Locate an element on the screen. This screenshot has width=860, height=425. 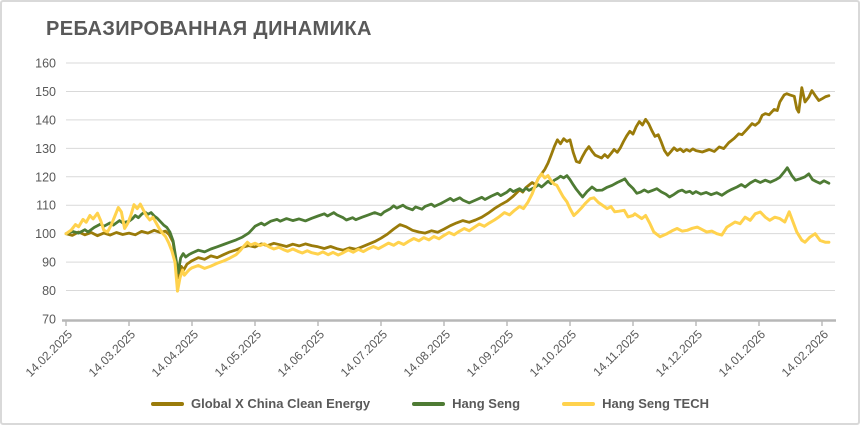
y-axis-label: 120 is located at coordinates (45, 177).